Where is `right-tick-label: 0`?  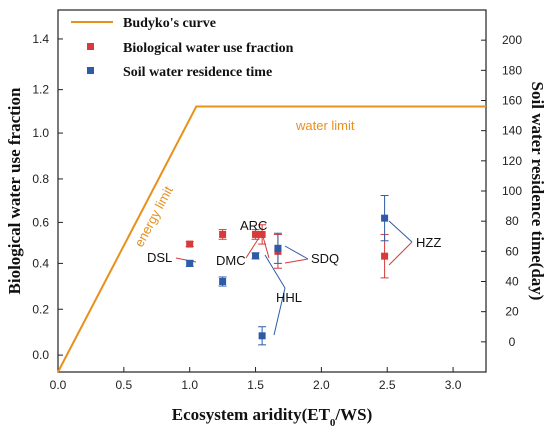 right-tick-label: 0 is located at coordinates (512, 342).